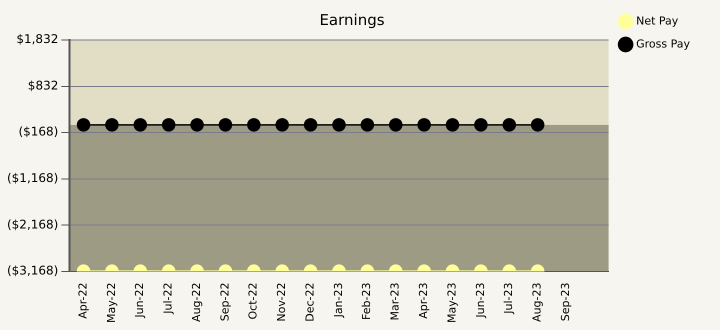 This screenshot has width=720, height=330. What do you see at coordinates (111, 302) in the screenshot?
I see `x-tick-label: May-22` at bounding box center [111, 302].